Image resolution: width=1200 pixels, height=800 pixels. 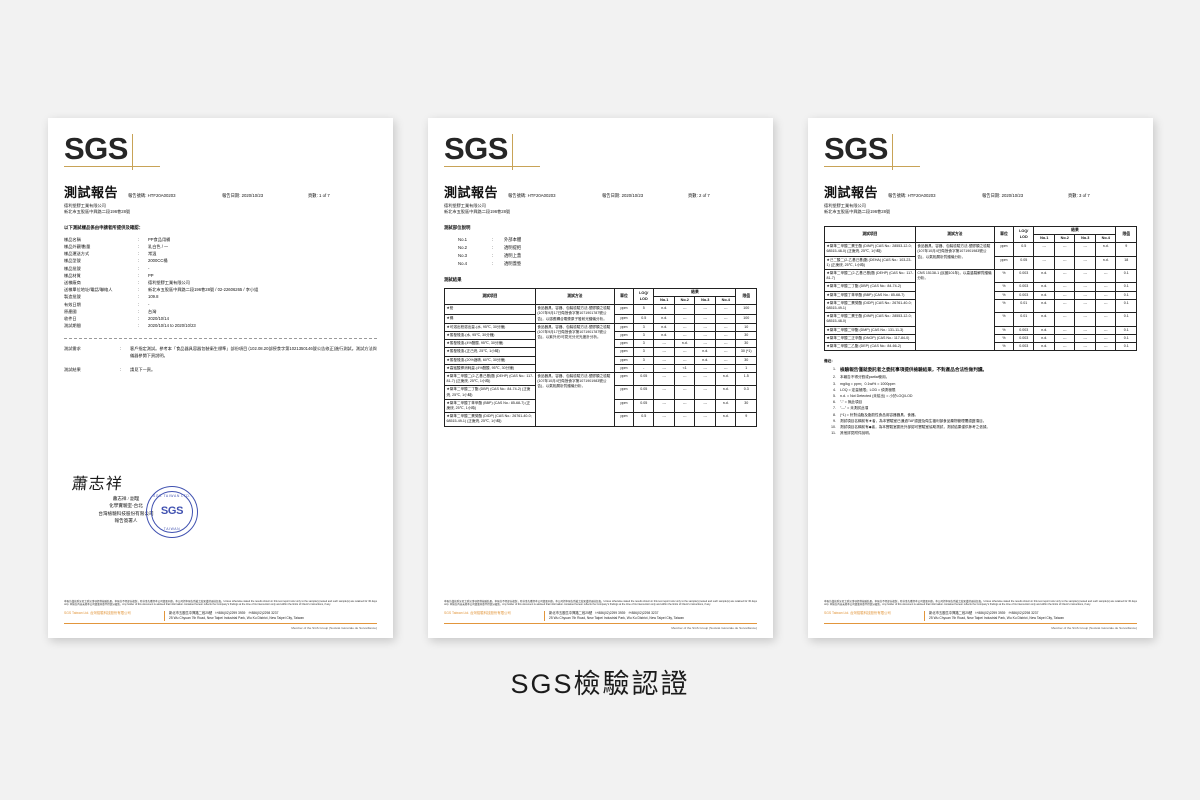 I want to click on cell-loq: 0.003, so click(x=1023, y=330).